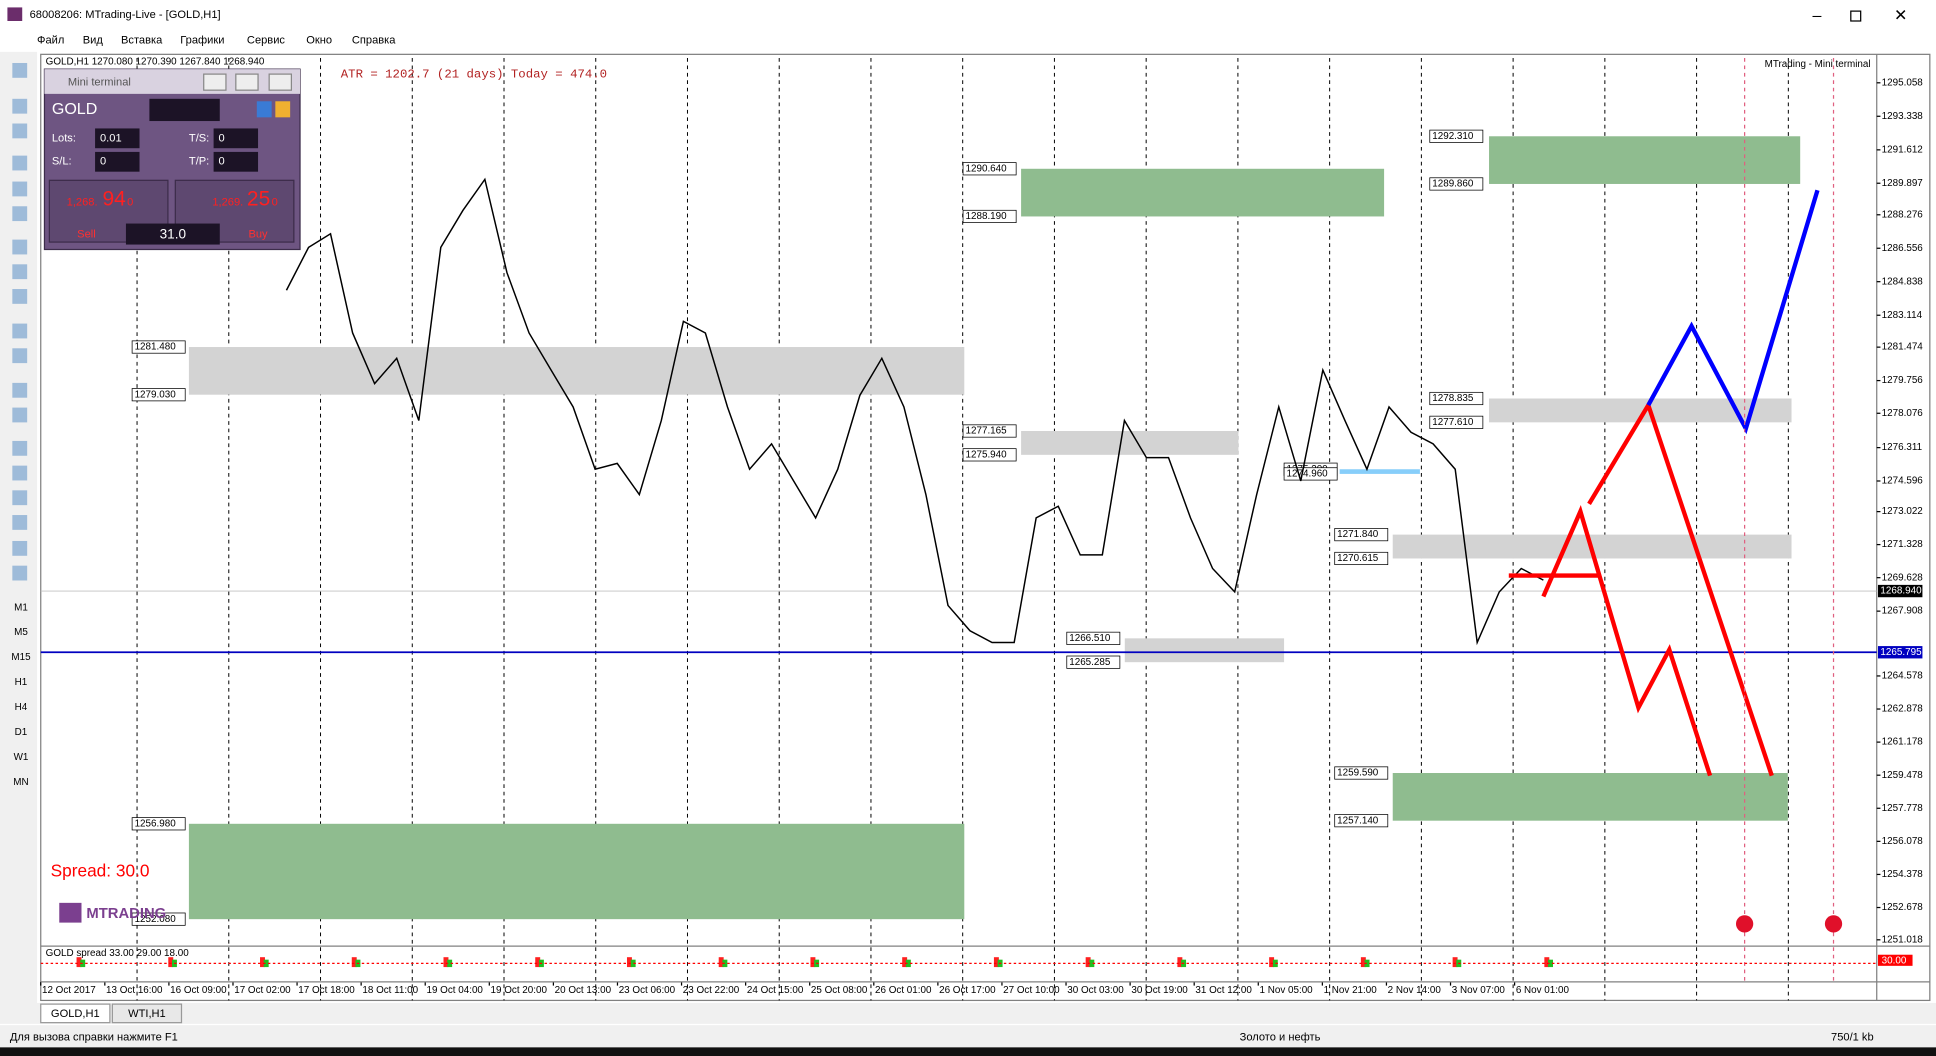  I want to click on x-tick-label: 13 Oct 16:00, so click(134, 990).